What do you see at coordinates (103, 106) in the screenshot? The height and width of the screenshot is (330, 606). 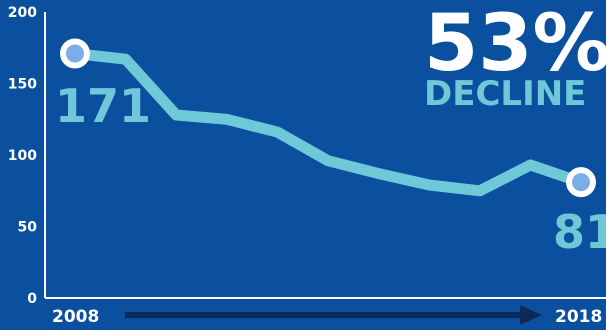 I see `start-value-label: 171` at bounding box center [103, 106].